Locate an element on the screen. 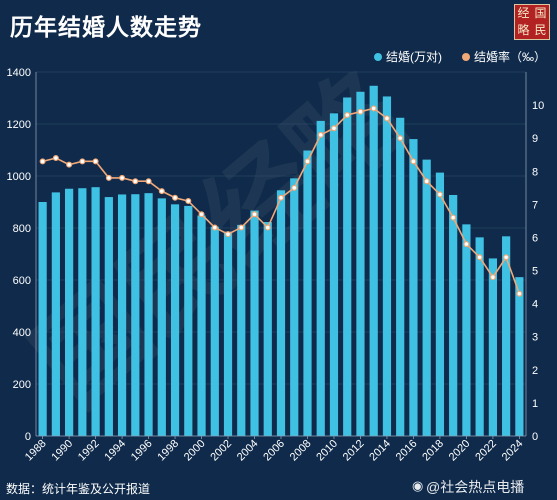 Image resolution: width=557 pixels, height=500 pixels. chart-legend: 结婚(万对) 结婚率（‰） is located at coordinates (464, 56).